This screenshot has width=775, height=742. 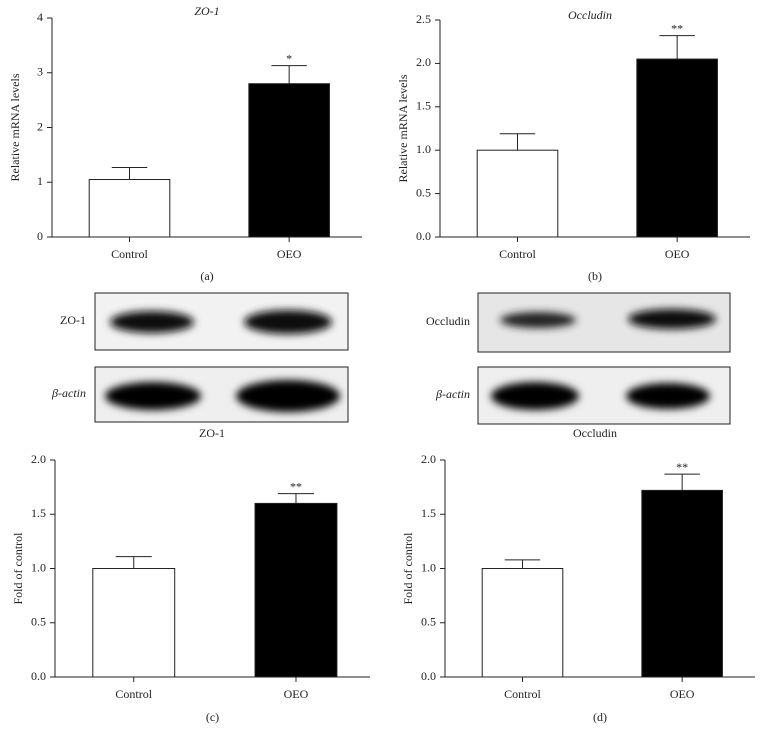 What do you see at coordinates (40, 72) in the screenshot?
I see `y-tick-label: 3` at bounding box center [40, 72].